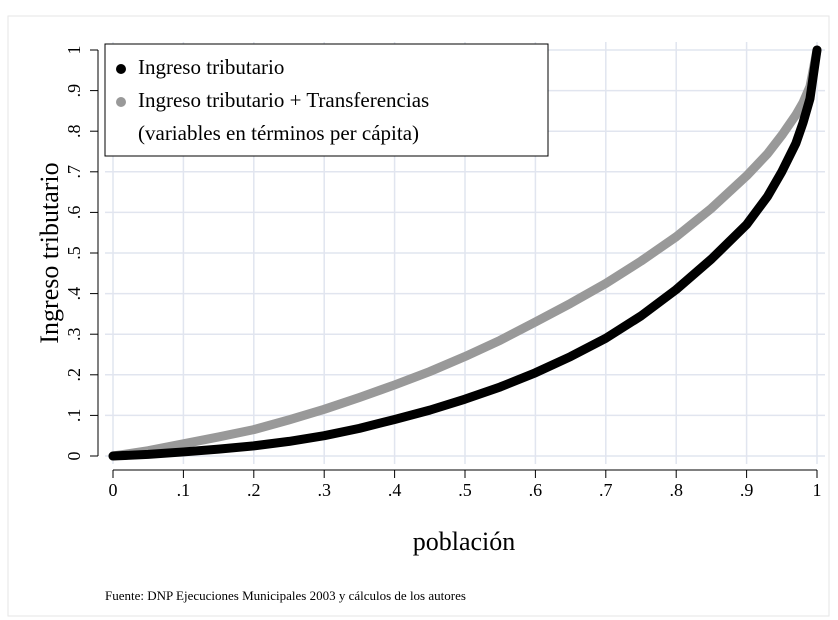  What do you see at coordinates (324, 490) in the screenshot?
I see `x-tick-label: .3` at bounding box center [324, 490].